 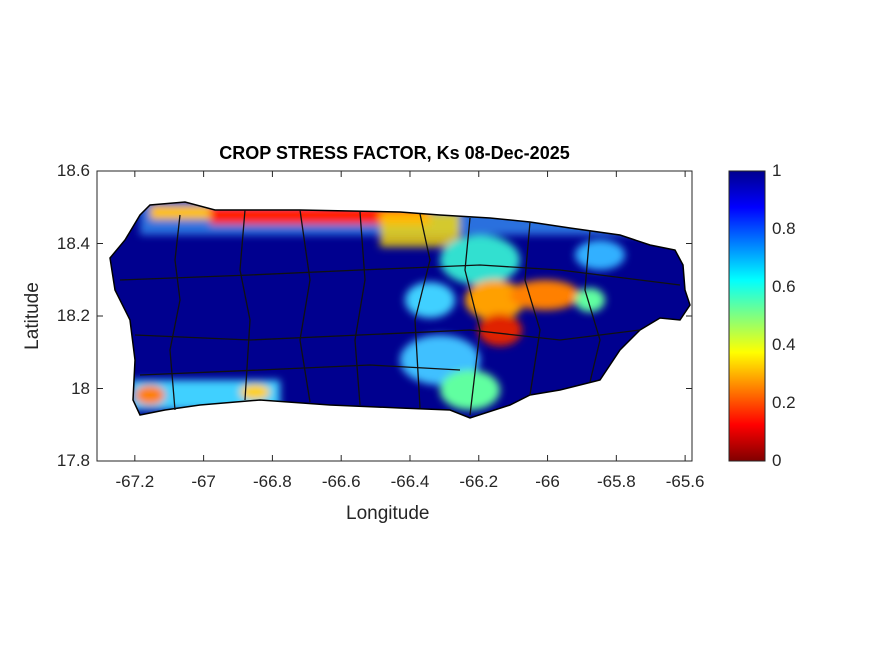 What do you see at coordinates (784, 228) in the screenshot?
I see `colorbar-tick-label: 0.8` at bounding box center [784, 228].